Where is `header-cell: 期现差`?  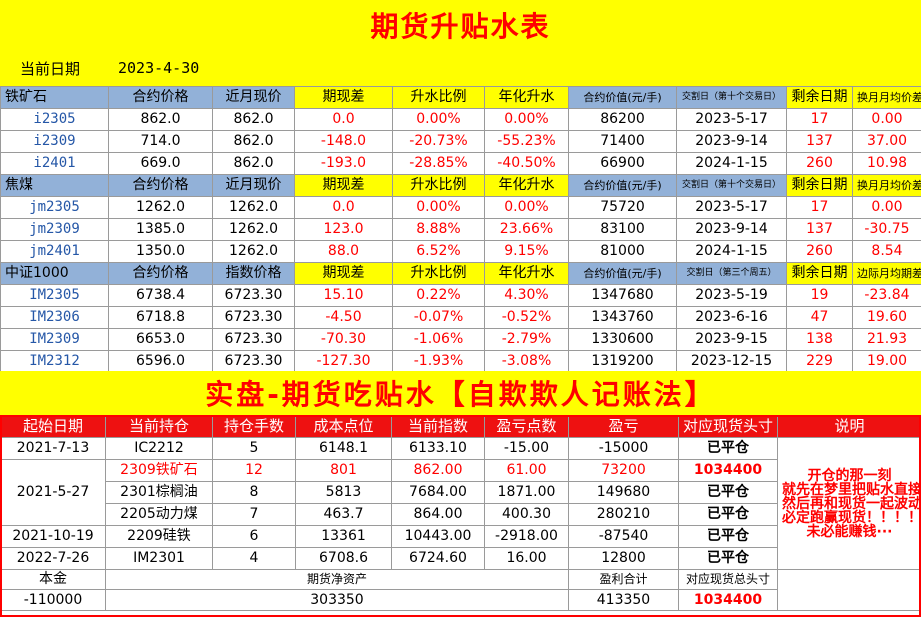 header-cell: 期现差 is located at coordinates (343, 97).